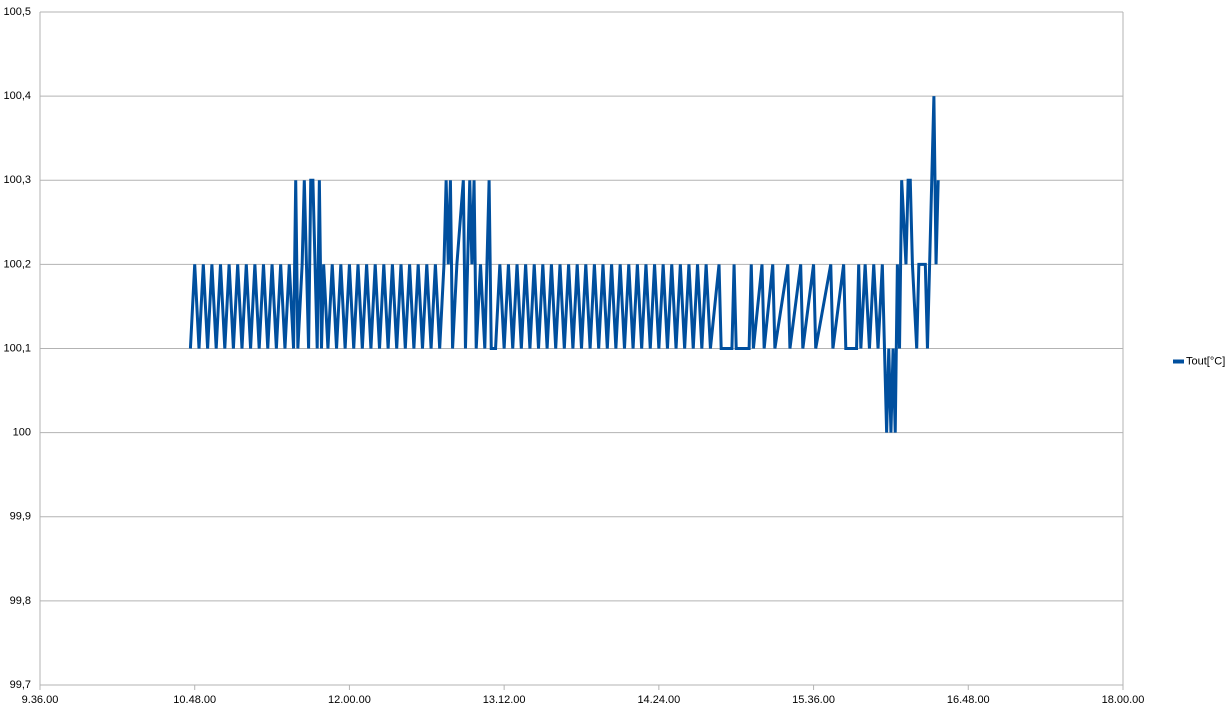 This screenshot has height=707, width=1226. I want to click on y-tick-label: 99,7, so click(20, 685).